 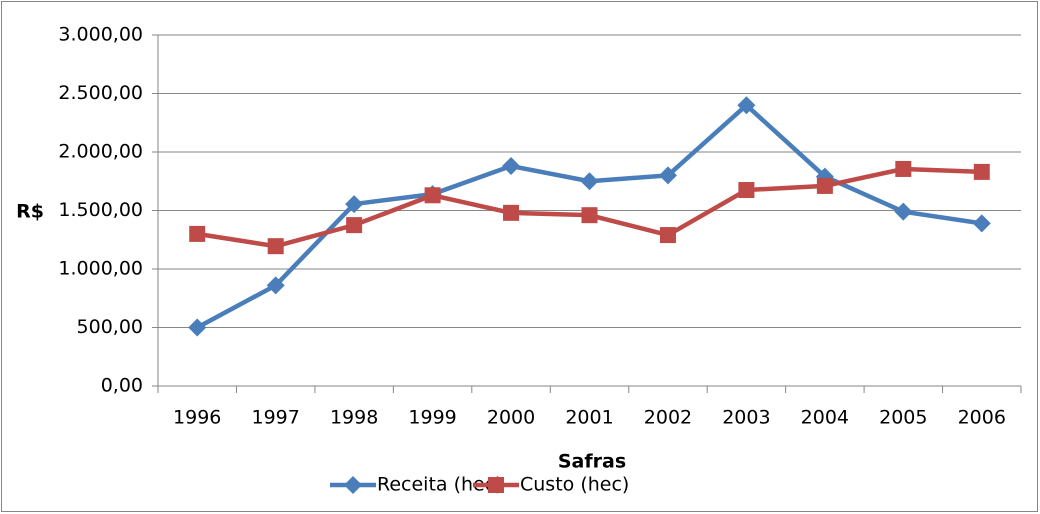 What do you see at coordinates (574, 485) in the screenshot?
I see `legend-label: Custo (hec)` at bounding box center [574, 485].